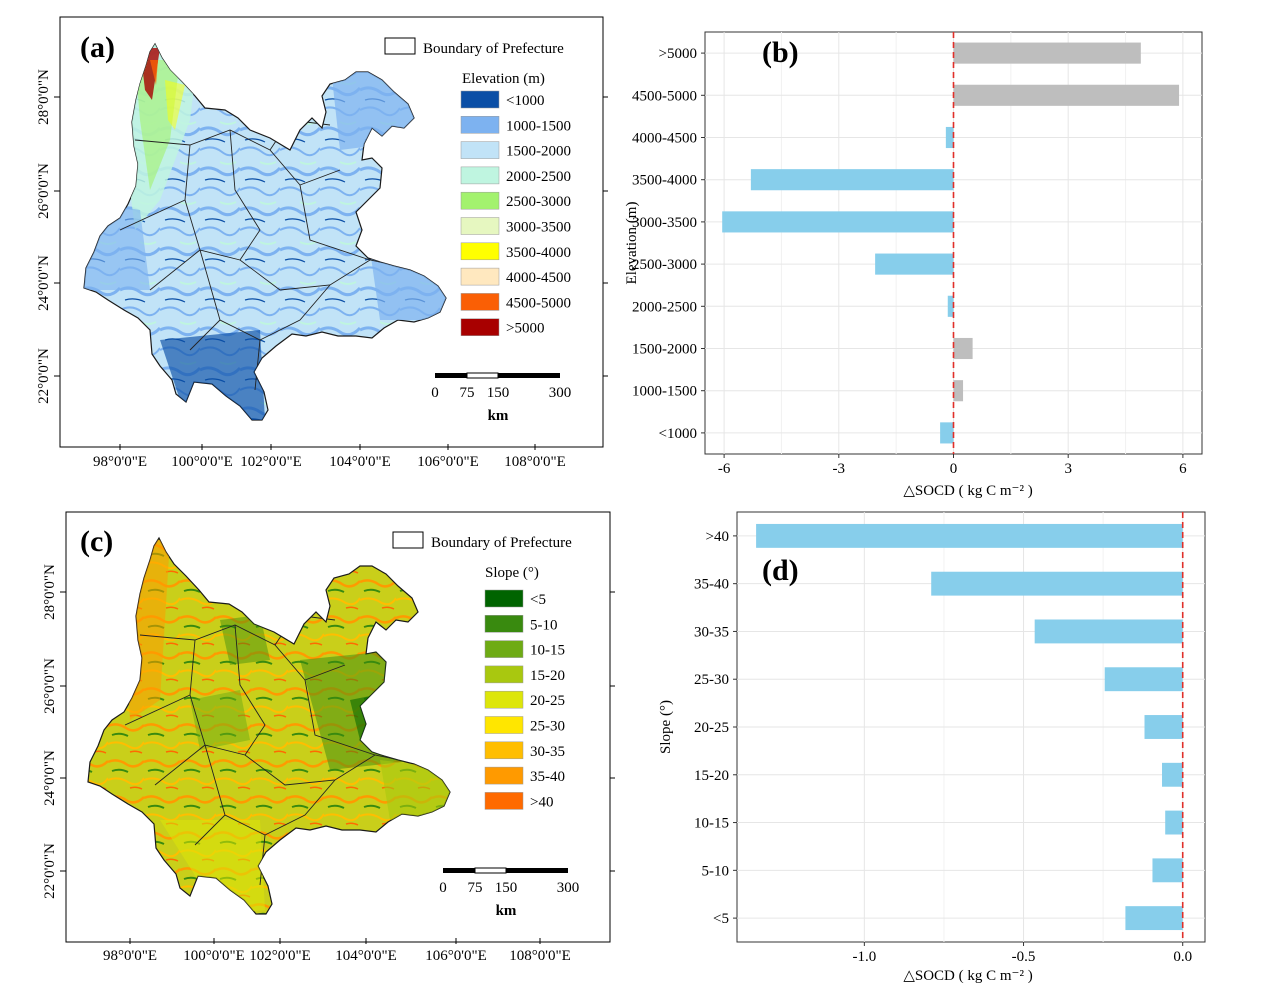  I want to click on chart-d-y-axis-title: Slope (°), so click(666, 727).